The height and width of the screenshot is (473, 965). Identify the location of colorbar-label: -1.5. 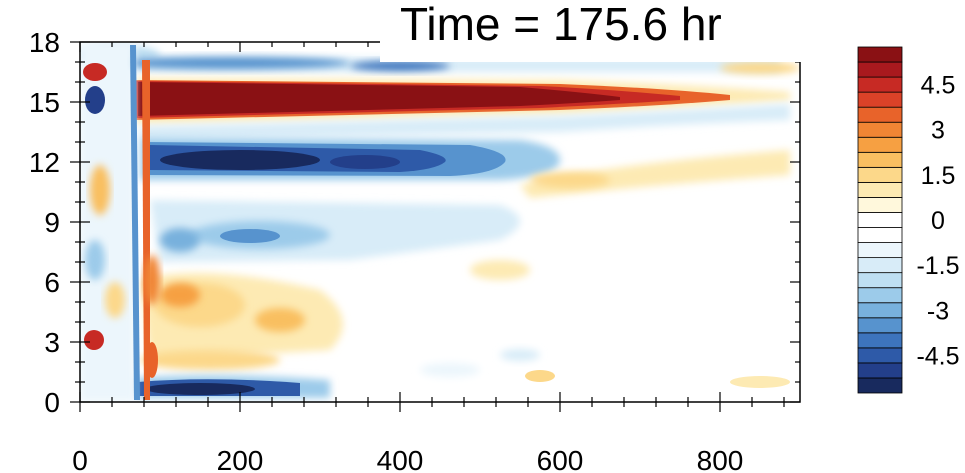
(937, 266).